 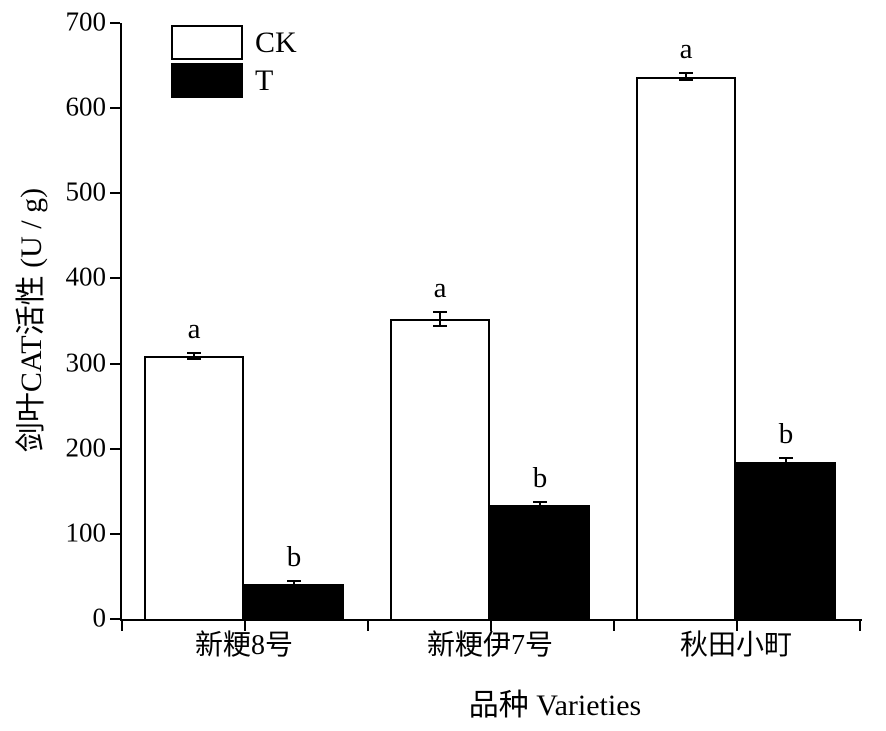 I want to click on legend-item-t: T, so click(x=234, y=80).